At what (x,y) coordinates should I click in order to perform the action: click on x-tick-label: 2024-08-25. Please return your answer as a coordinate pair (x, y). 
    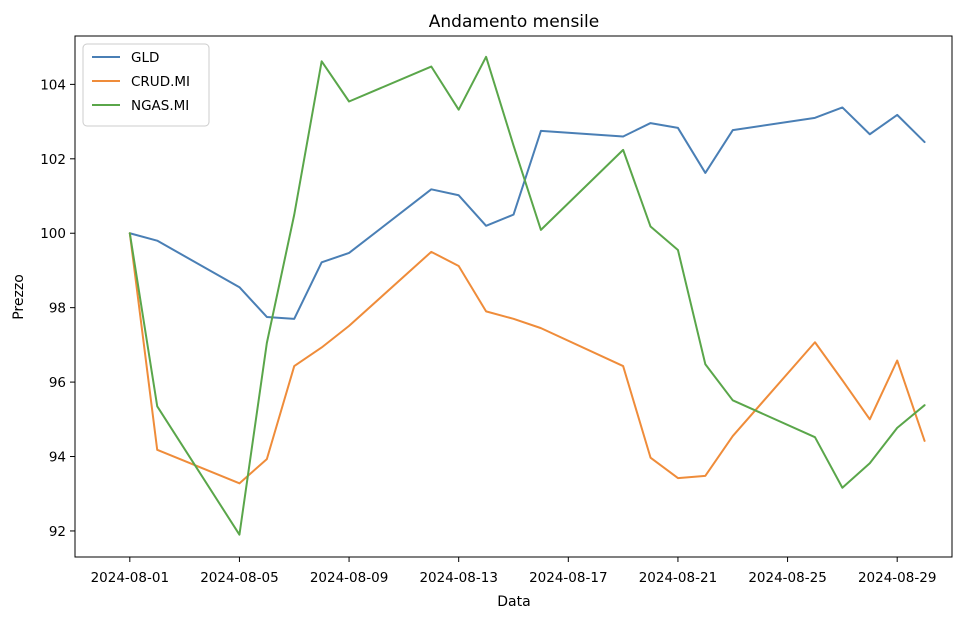
    Looking at the image, I should click on (787, 578).